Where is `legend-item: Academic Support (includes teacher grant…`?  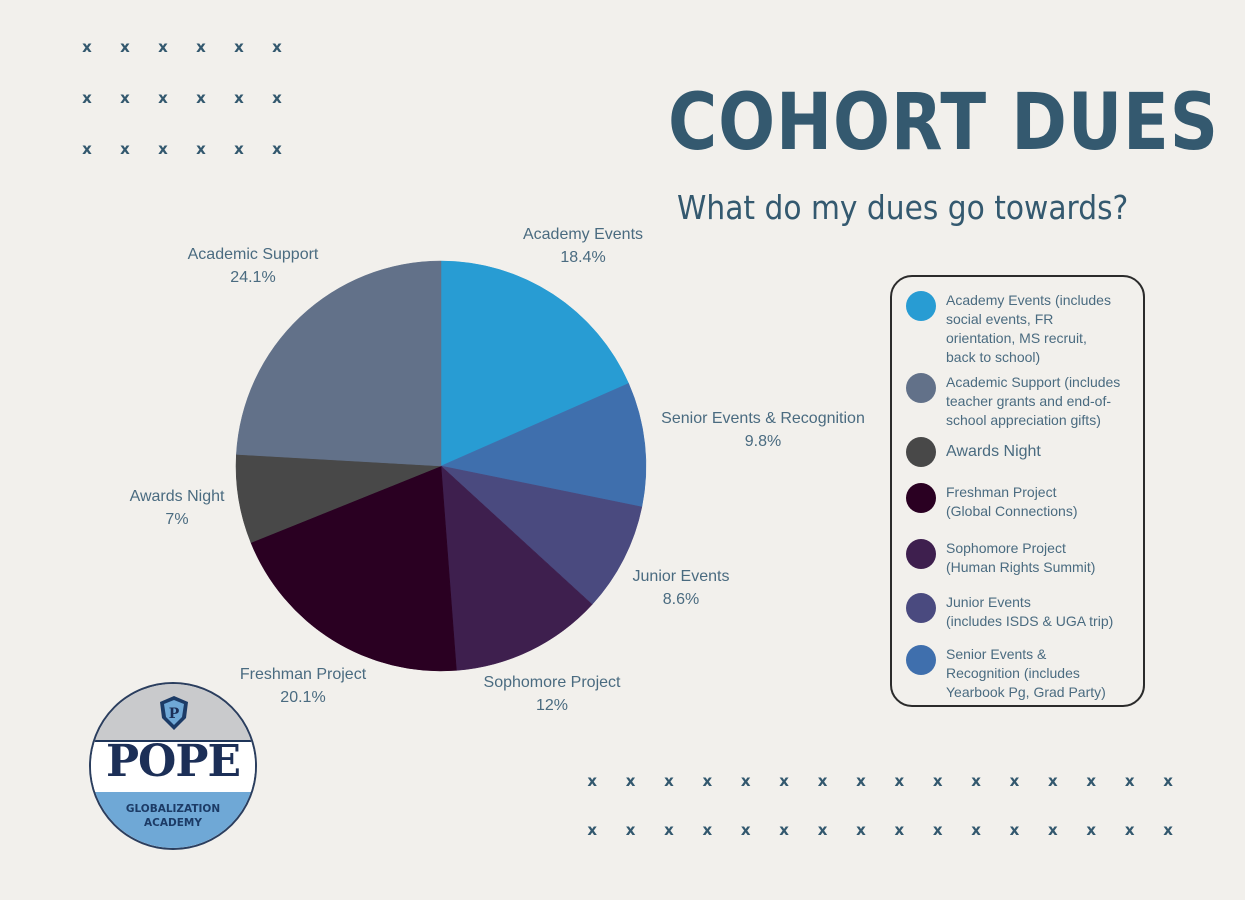 legend-item: Academic Support (includes teacher grant… is located at coordinates (1013, 401).